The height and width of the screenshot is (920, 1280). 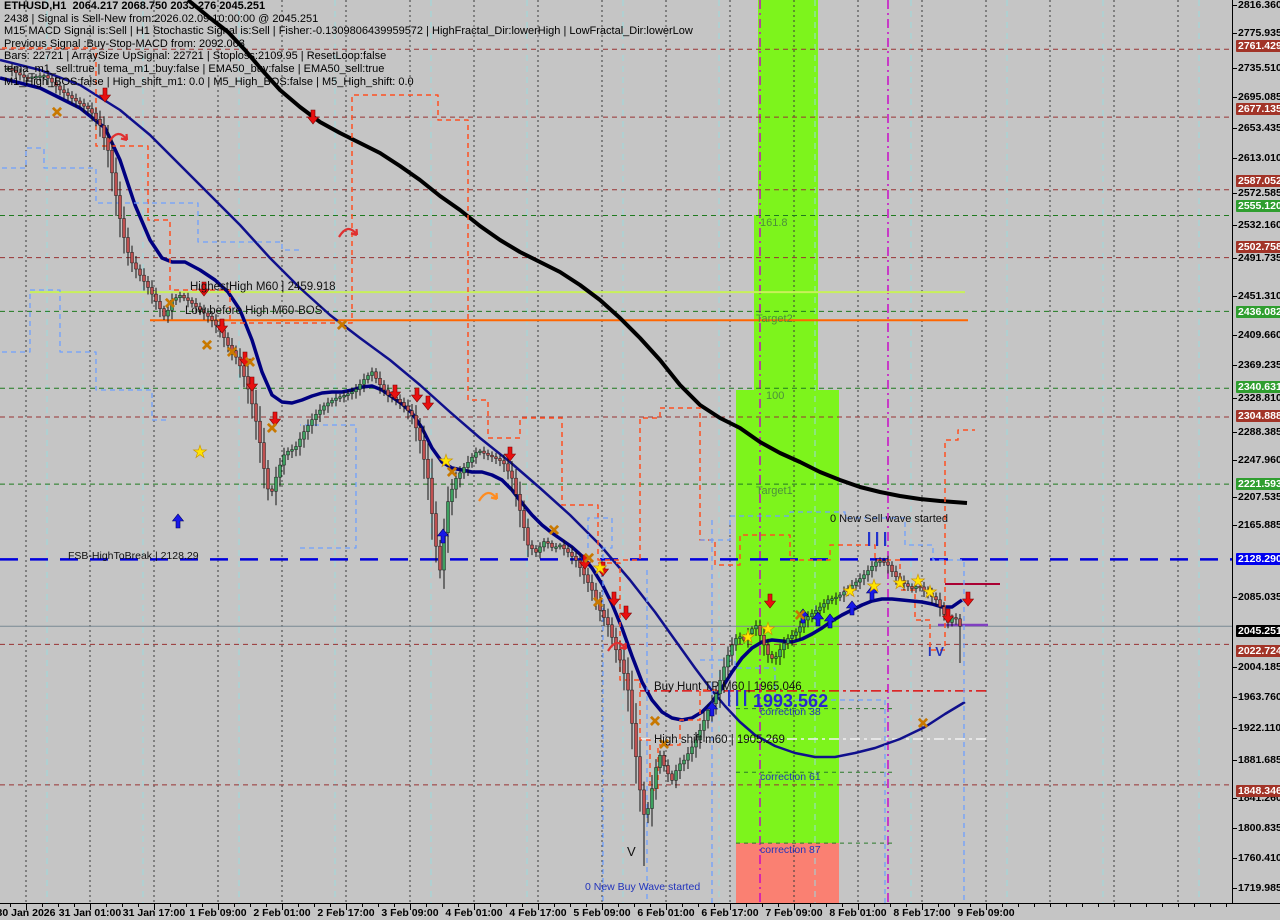 I want to click on curved-arrow-icon, so click(x=118, y=137).